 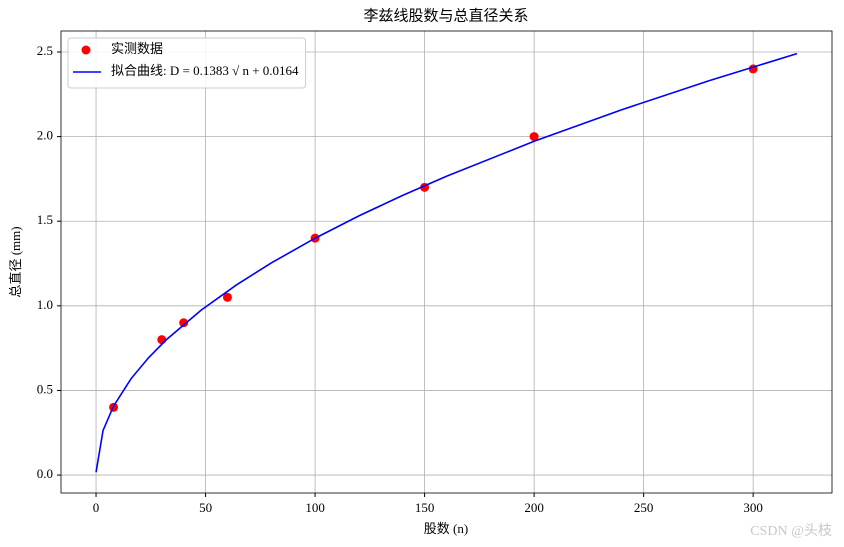 What do you see at coordinates (425, 507) in the screenshot?
I see `x-tick-label: 150` at bounding box center [425, 507].